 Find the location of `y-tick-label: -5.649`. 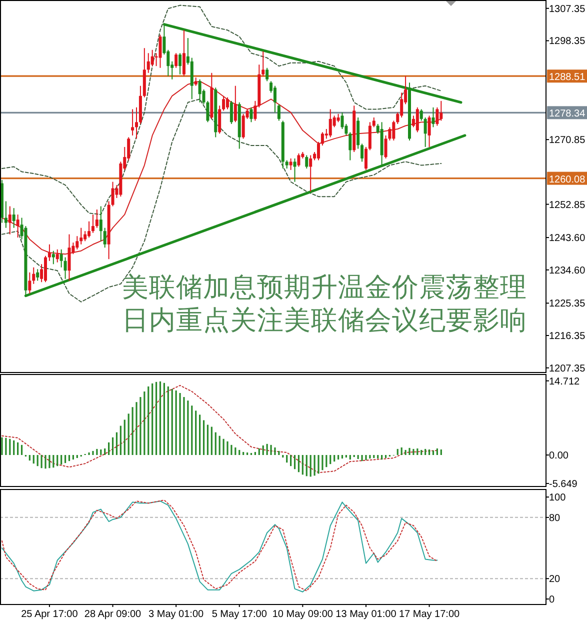

y-tick-label: -5.649 is located at coordinates (563, 484).